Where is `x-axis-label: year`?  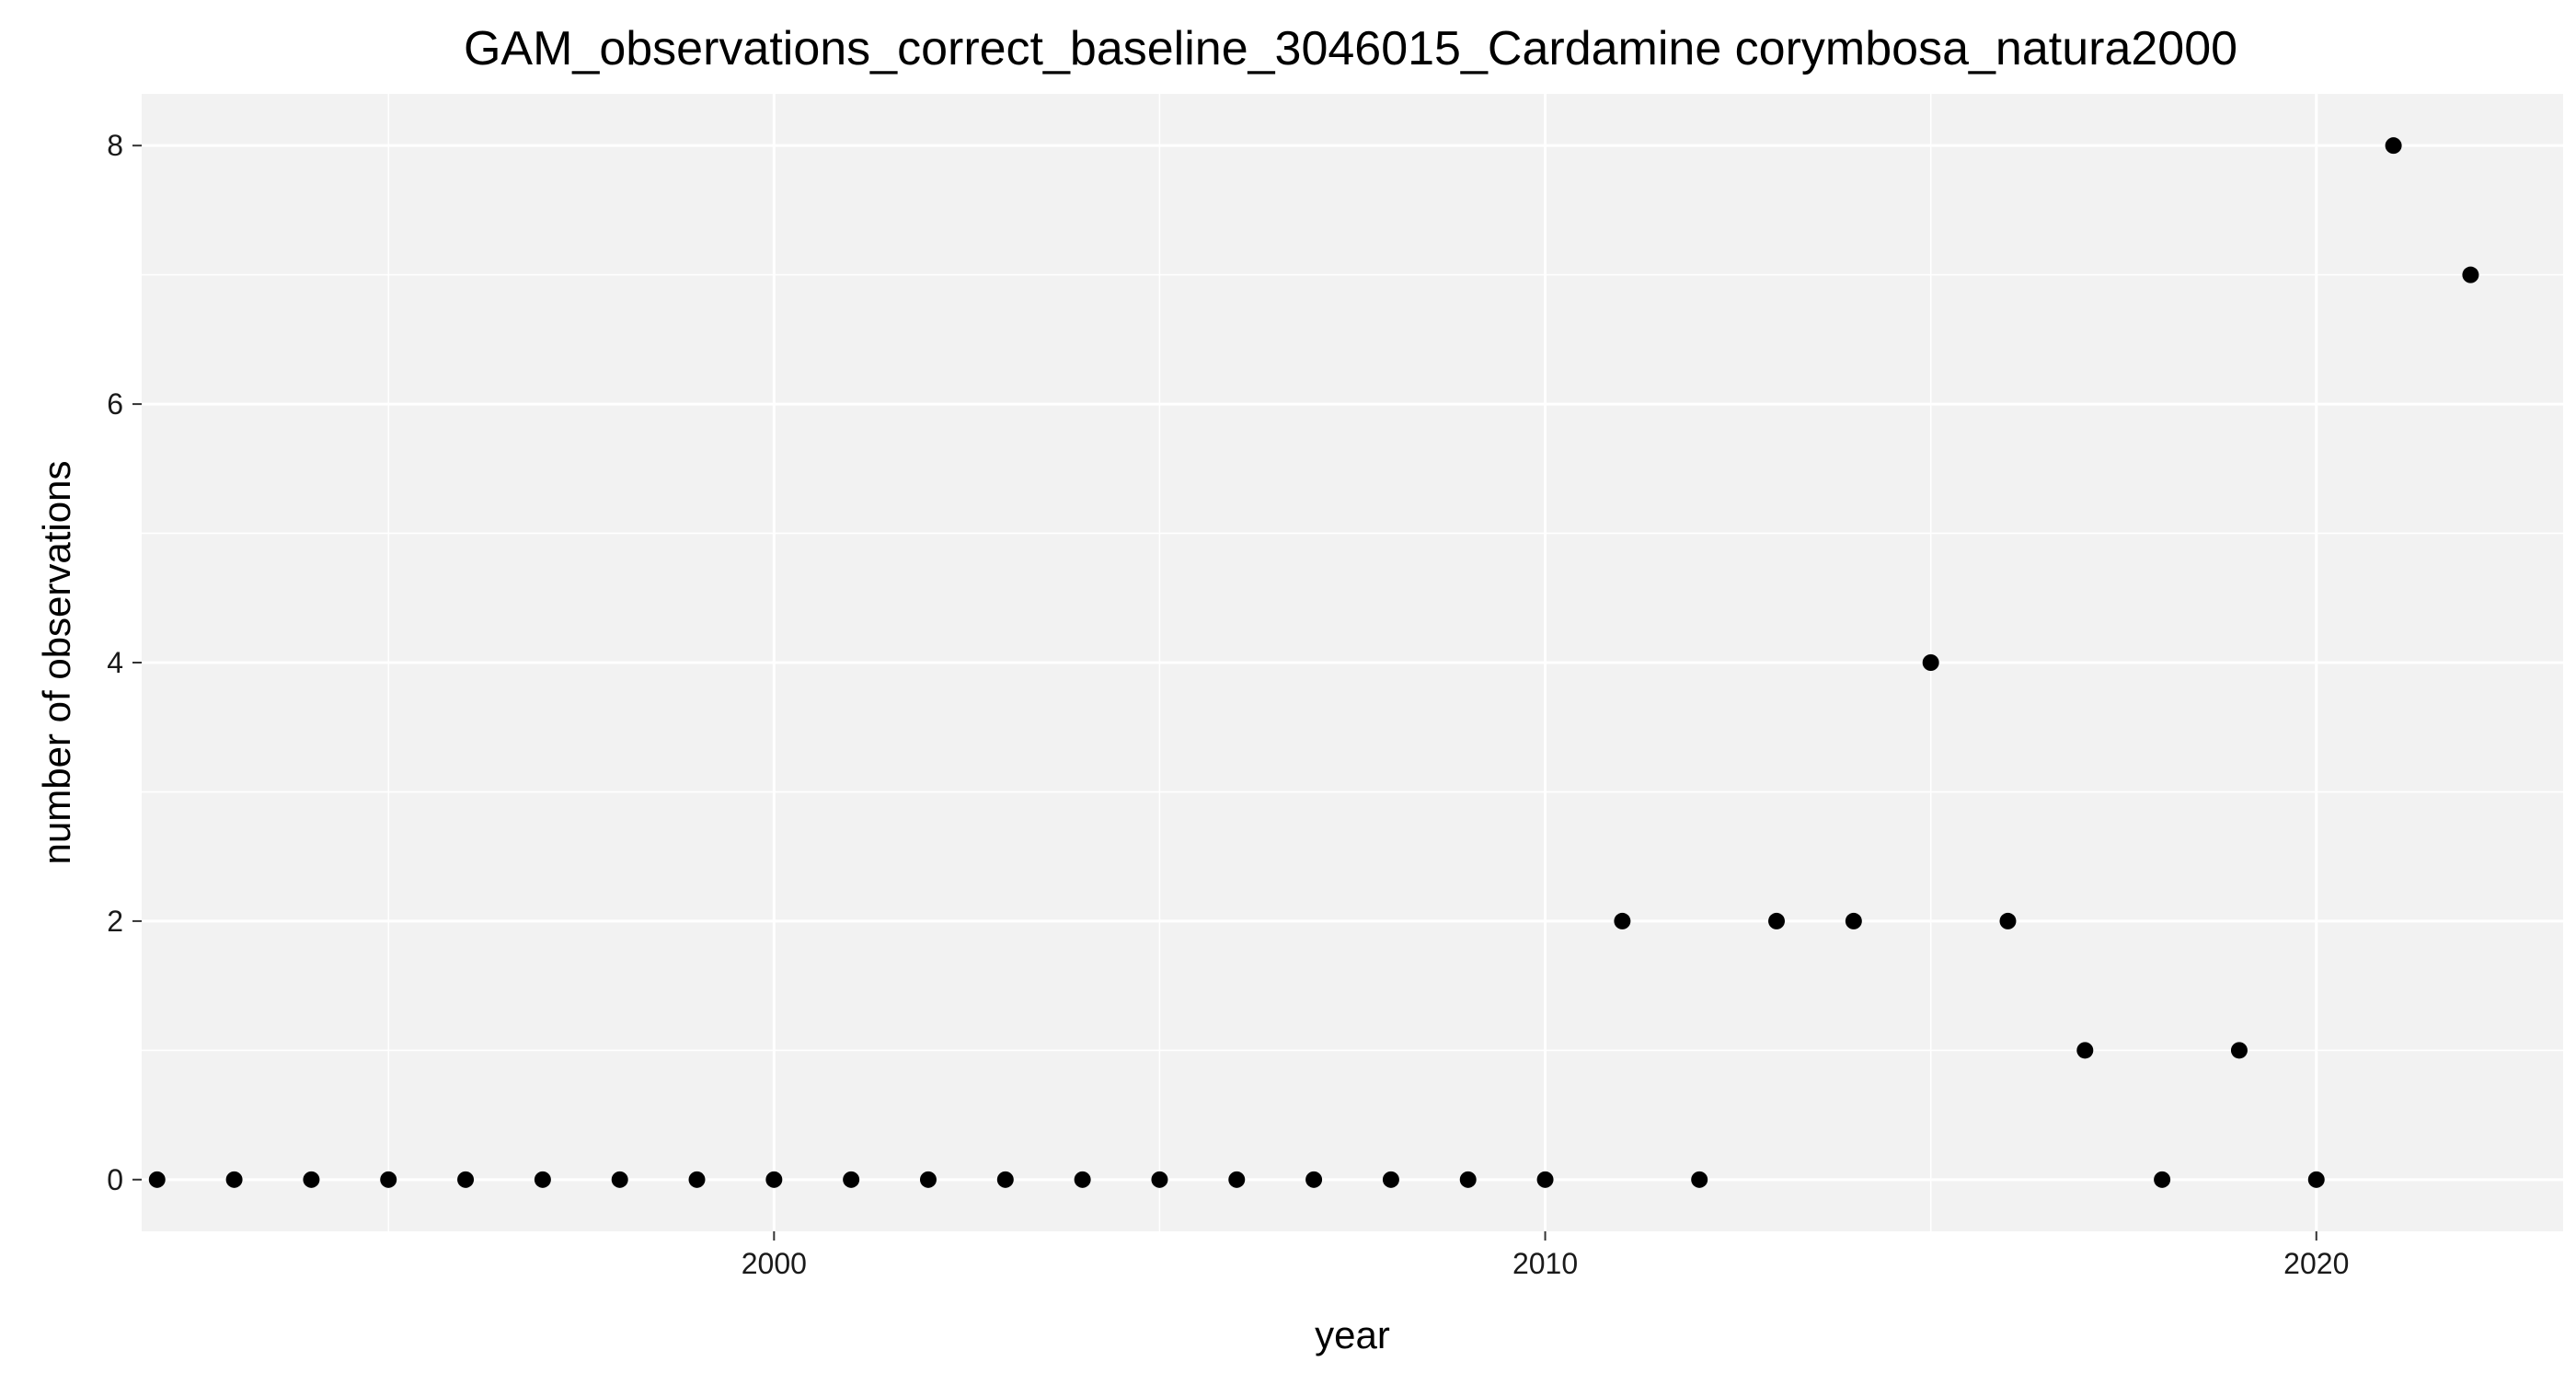 x-axis-label: year is located at coordinates (1352, 1334).